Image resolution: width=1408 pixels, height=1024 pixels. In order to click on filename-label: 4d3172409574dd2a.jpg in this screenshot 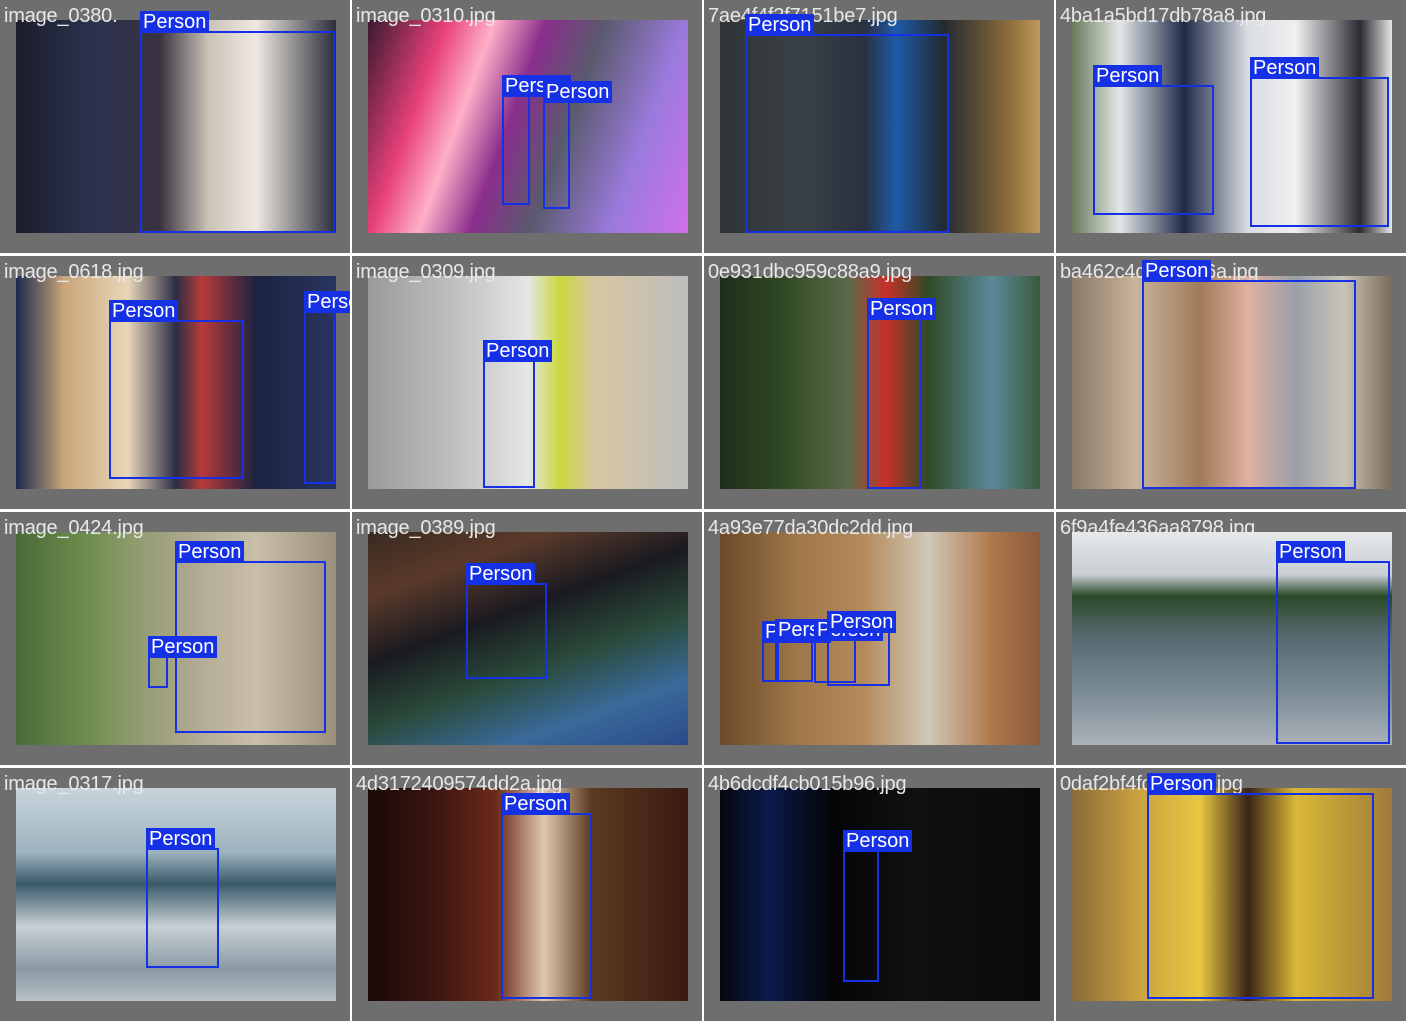, I will do `click(459, 784)`.